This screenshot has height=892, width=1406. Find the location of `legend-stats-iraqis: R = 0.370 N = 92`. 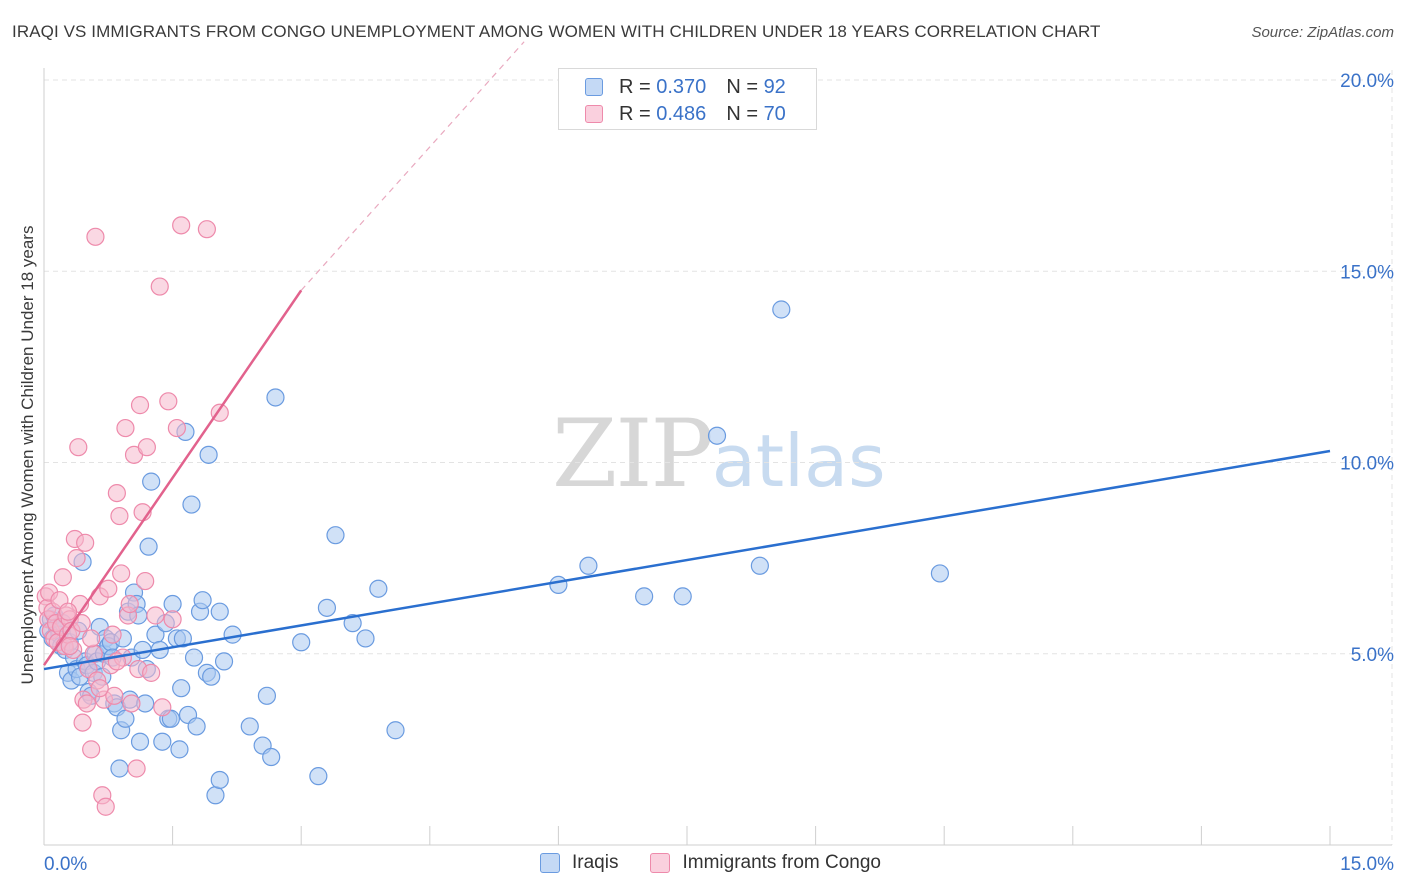

legend-stats-iraqis: R = 0.370 N = 92 is located at coordinates (685, 87).